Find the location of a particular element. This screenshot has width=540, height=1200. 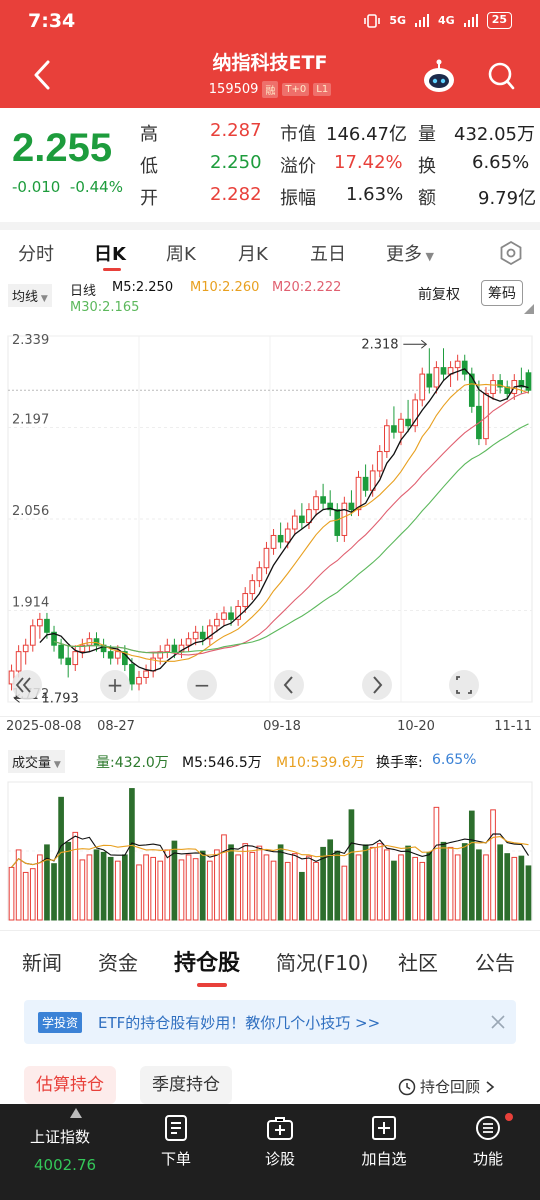

signal-bars-icon is located at coordinates (422, 20).